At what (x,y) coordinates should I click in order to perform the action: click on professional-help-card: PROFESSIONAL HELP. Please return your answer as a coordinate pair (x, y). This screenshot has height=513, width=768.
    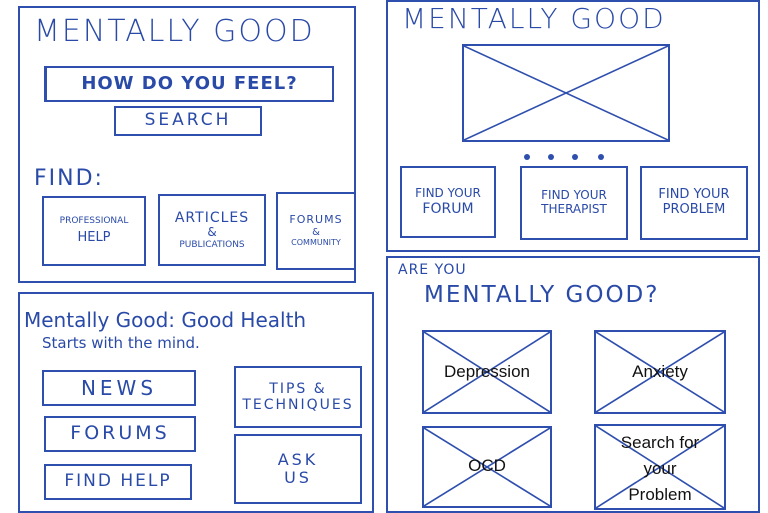
    Looking at the image, I should click on (94, 231).